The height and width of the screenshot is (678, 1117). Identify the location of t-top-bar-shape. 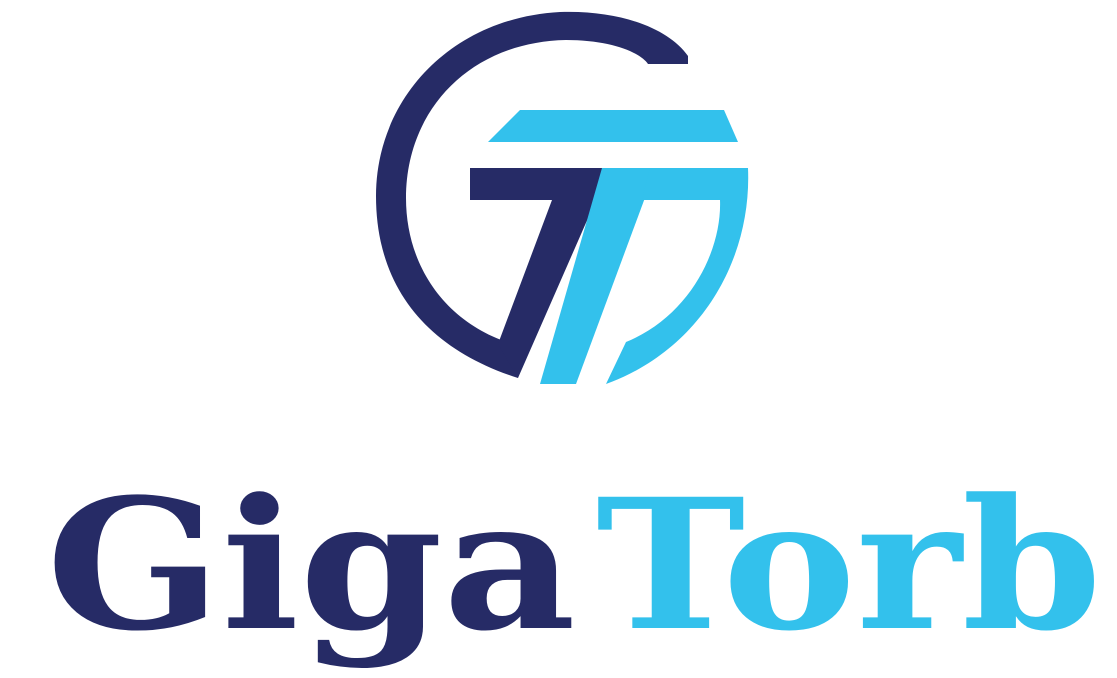
(613, 126).